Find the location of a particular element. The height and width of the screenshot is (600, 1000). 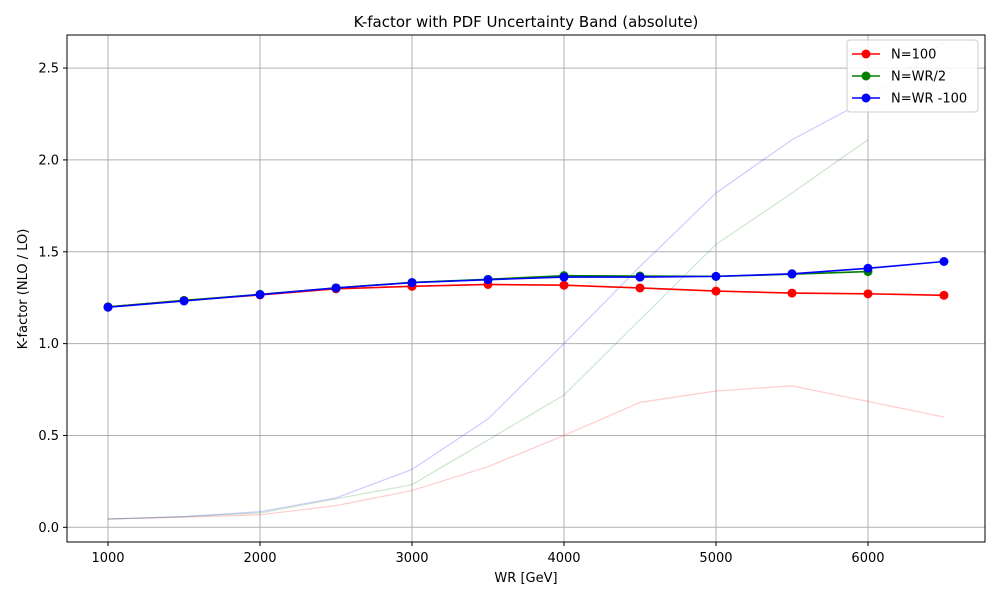

y-tick-label: 0.0 is located at coordinates (48, 528).